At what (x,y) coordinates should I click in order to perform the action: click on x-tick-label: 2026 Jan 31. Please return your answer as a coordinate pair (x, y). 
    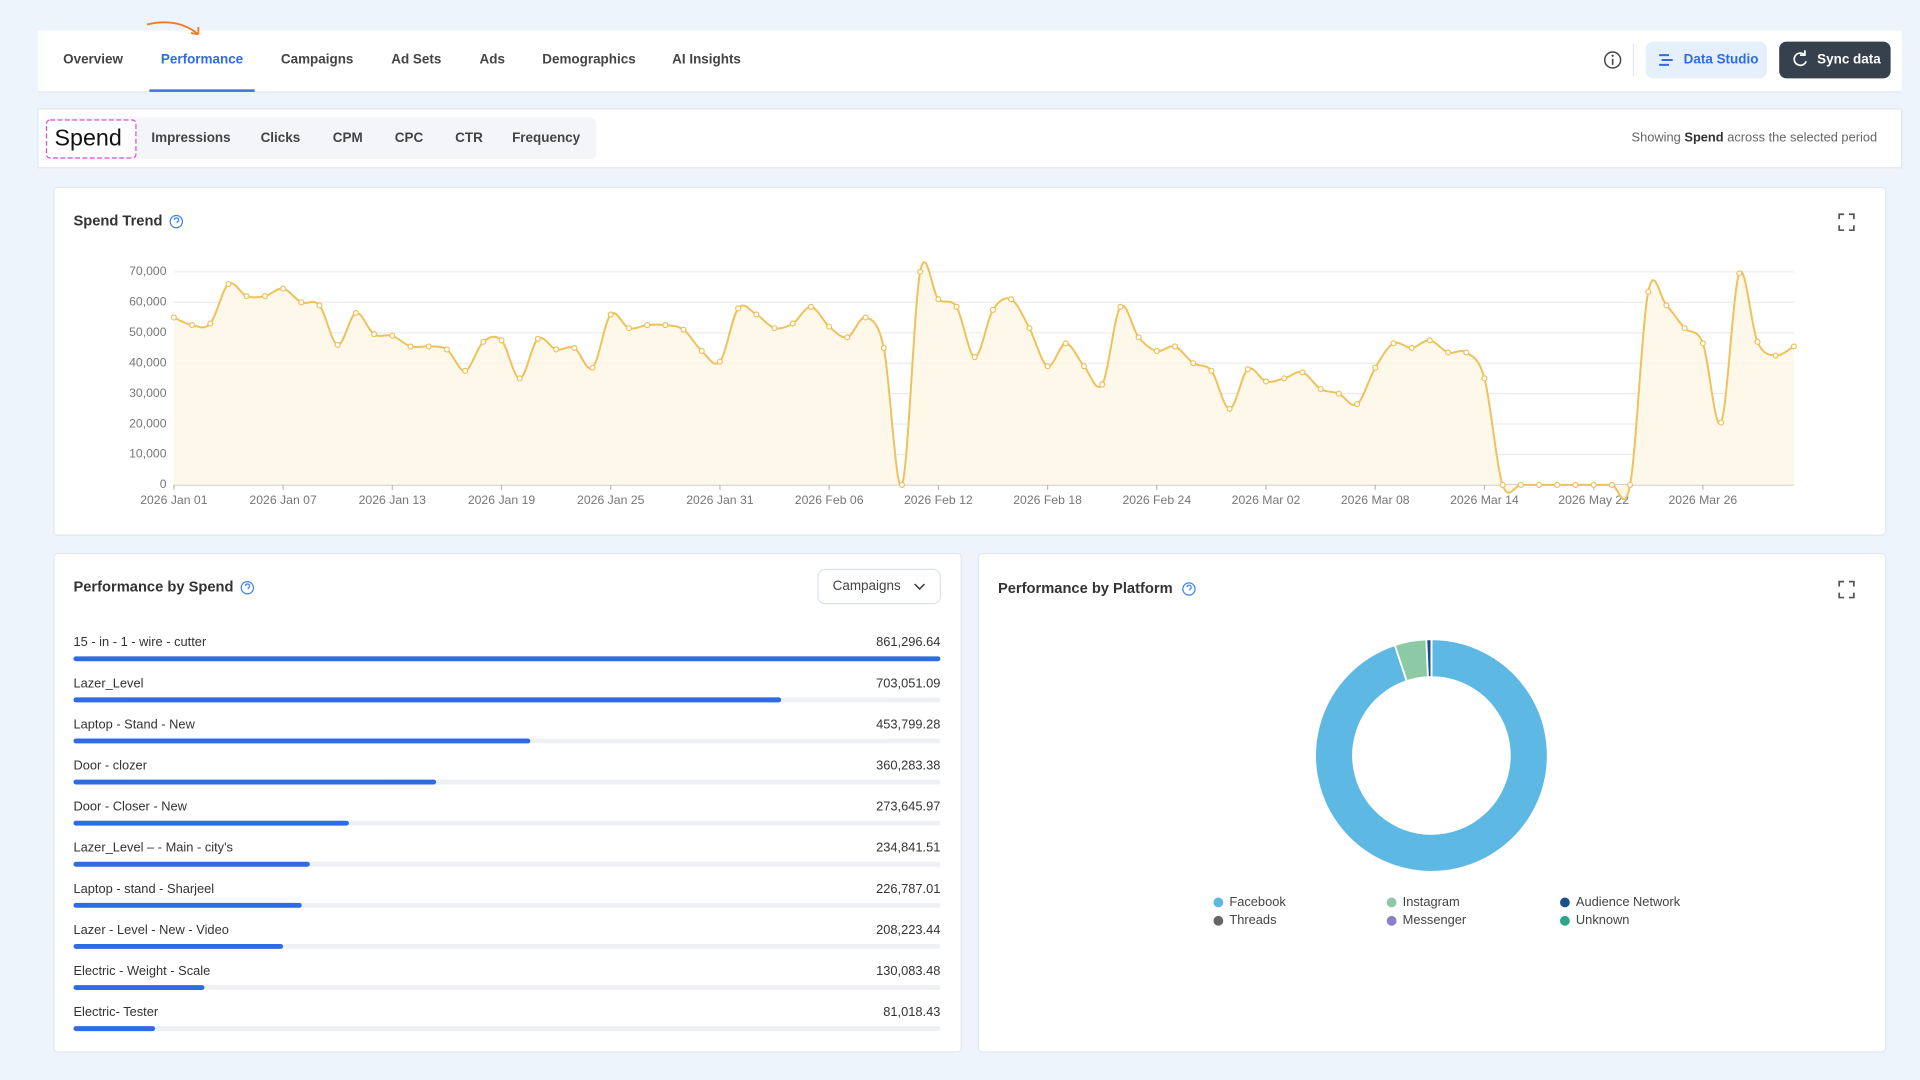
    Looking at the image, I should click on (720, 500).